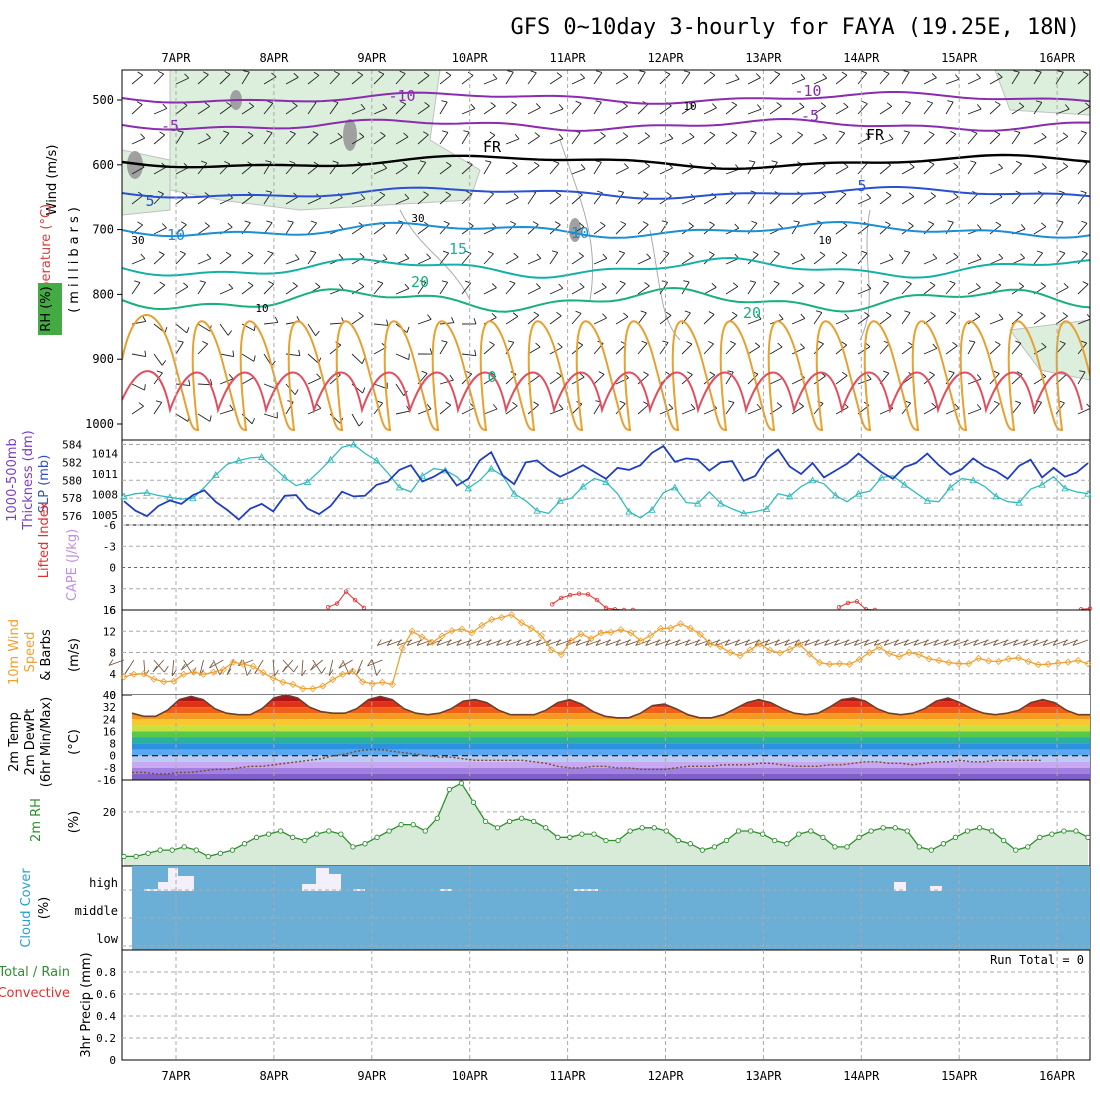 The image size is (1100, 1100). I want to click on top-tick-16APR: 16APR, so click(1057, 58).